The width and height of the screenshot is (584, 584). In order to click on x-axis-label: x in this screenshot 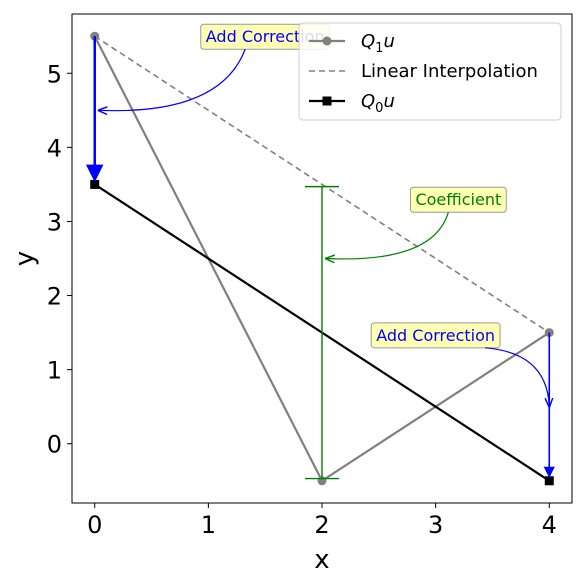, I will do `click(321, 560)`.